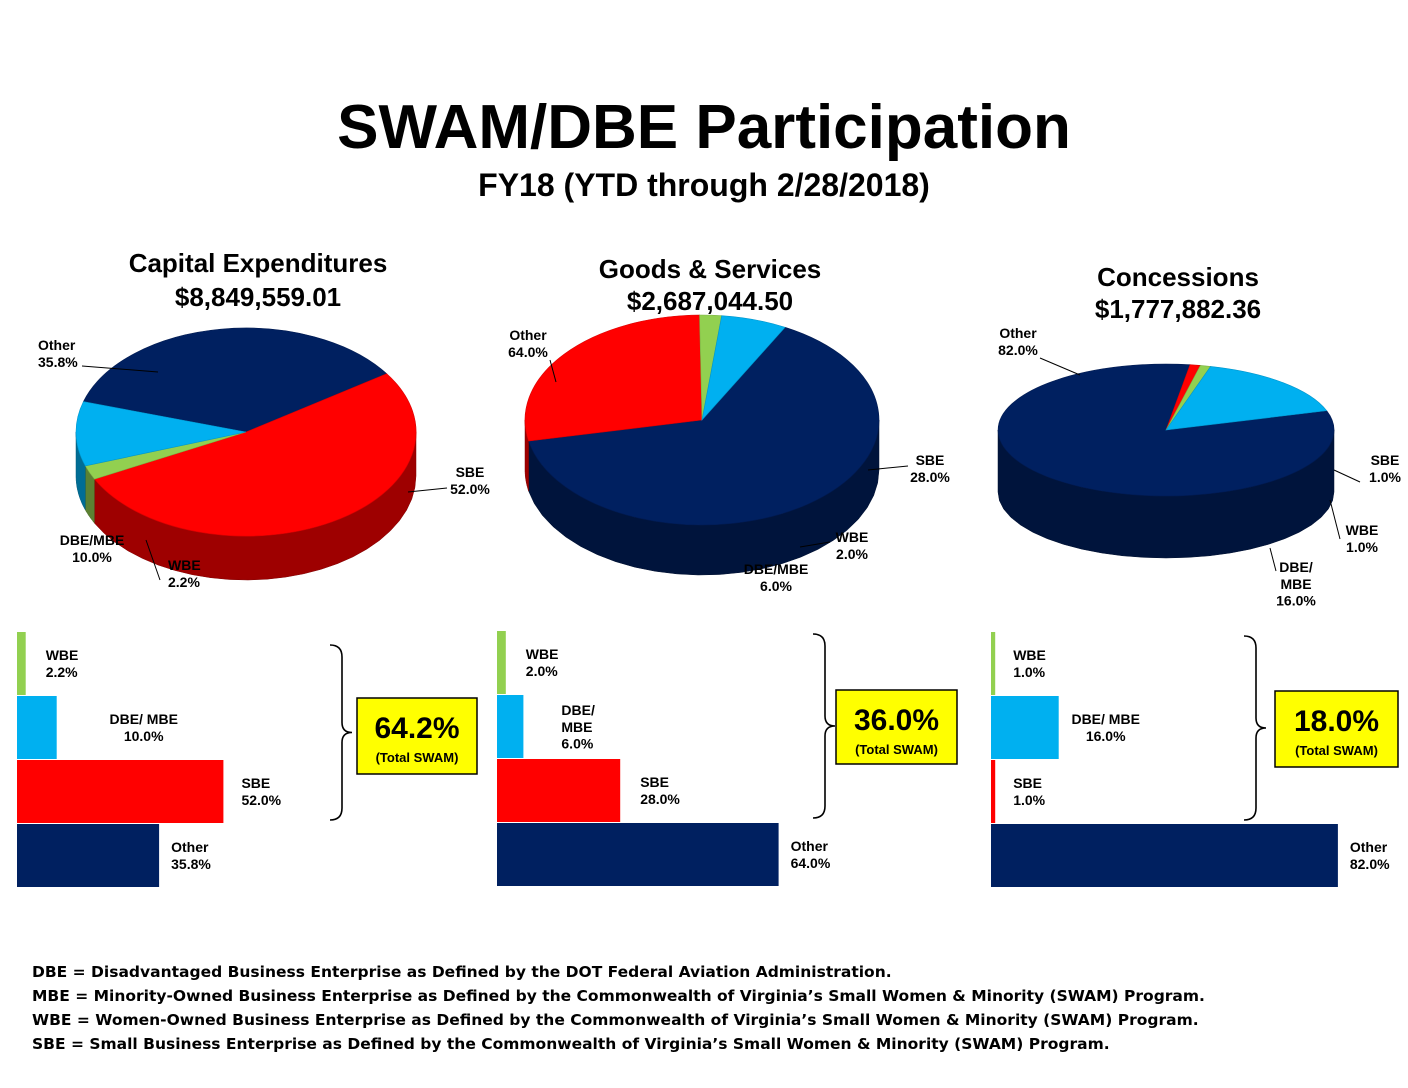  What do you see at coordinates (613, 378) in the screenshot?
I see `pie-slice-sbe` at bounding box center [613, 378].